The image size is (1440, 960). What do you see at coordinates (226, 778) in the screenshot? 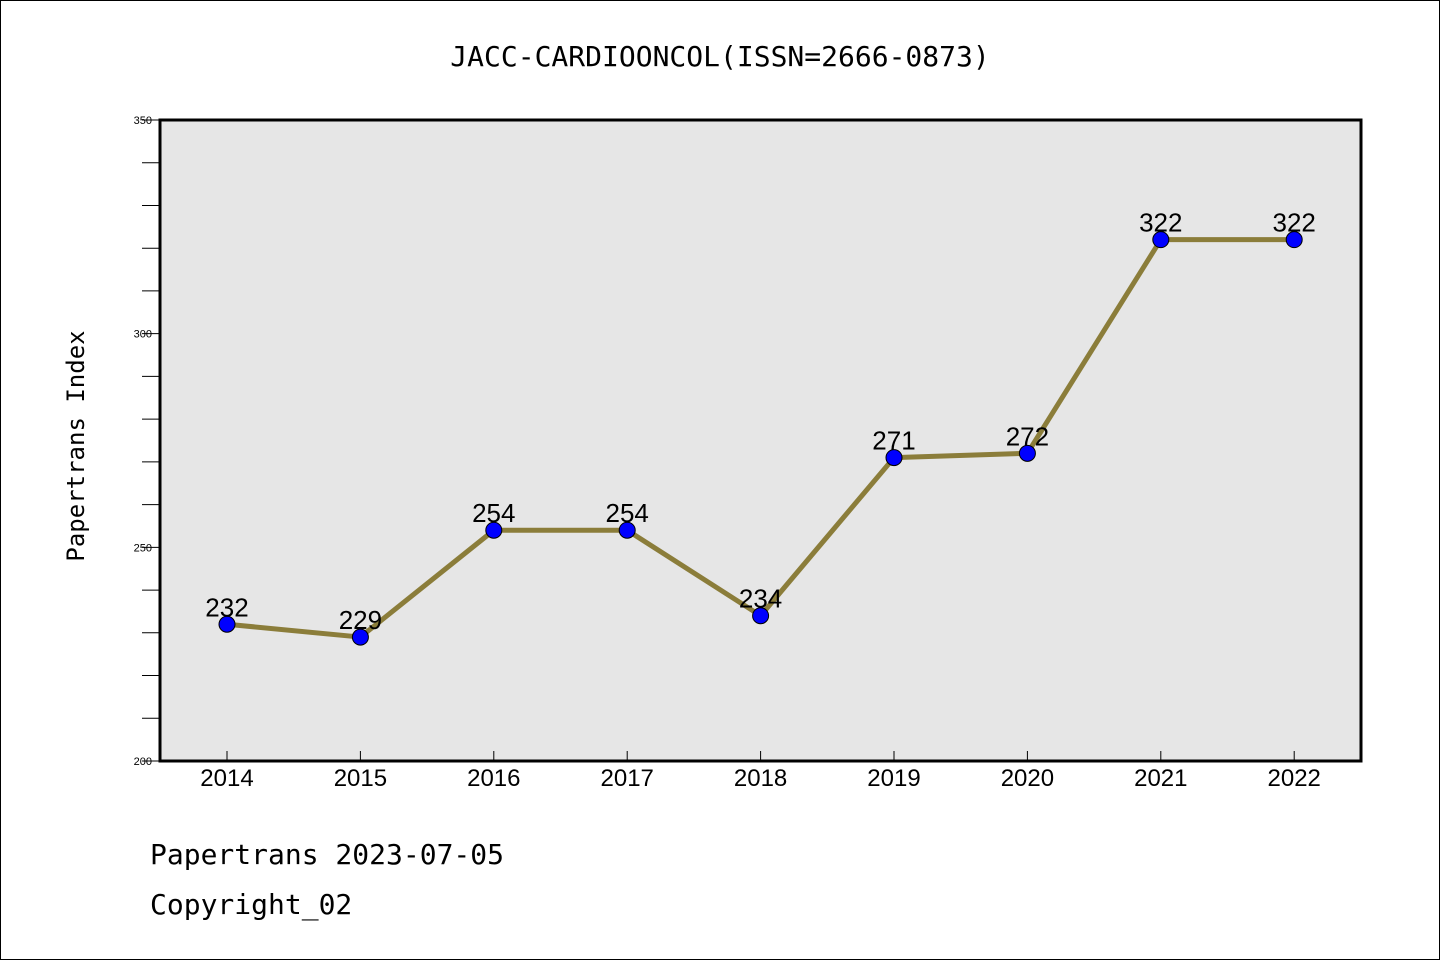
I see `x-tick-label: 2014` at bounding box center [226, 778].